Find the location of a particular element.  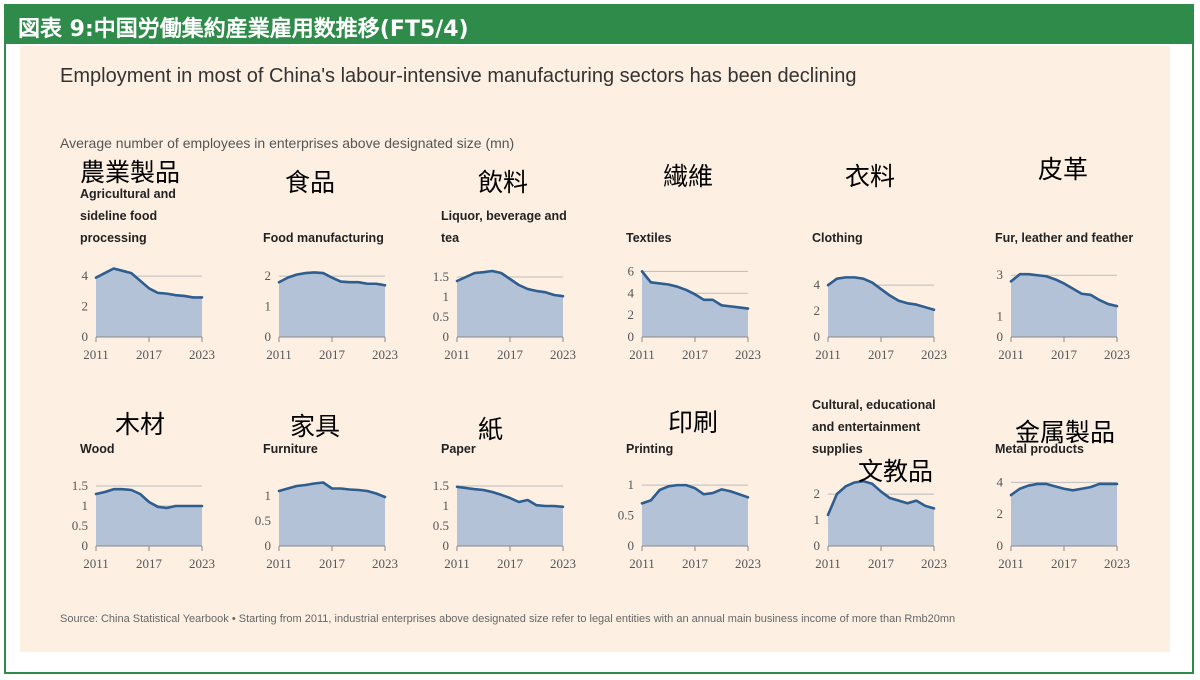

panel-title-line: Liquor, beverage and is located at coordinates (504, 216).